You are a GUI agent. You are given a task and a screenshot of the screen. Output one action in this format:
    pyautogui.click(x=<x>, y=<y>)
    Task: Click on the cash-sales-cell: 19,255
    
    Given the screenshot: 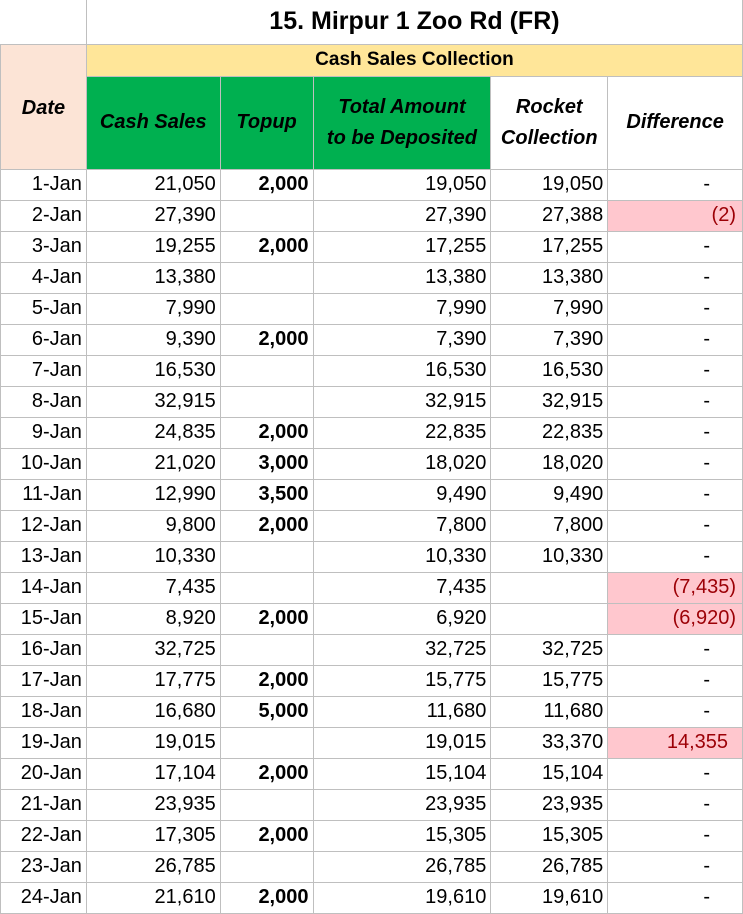 What is the action you would take?
    pyautogui.click(x=153, y=246)
    